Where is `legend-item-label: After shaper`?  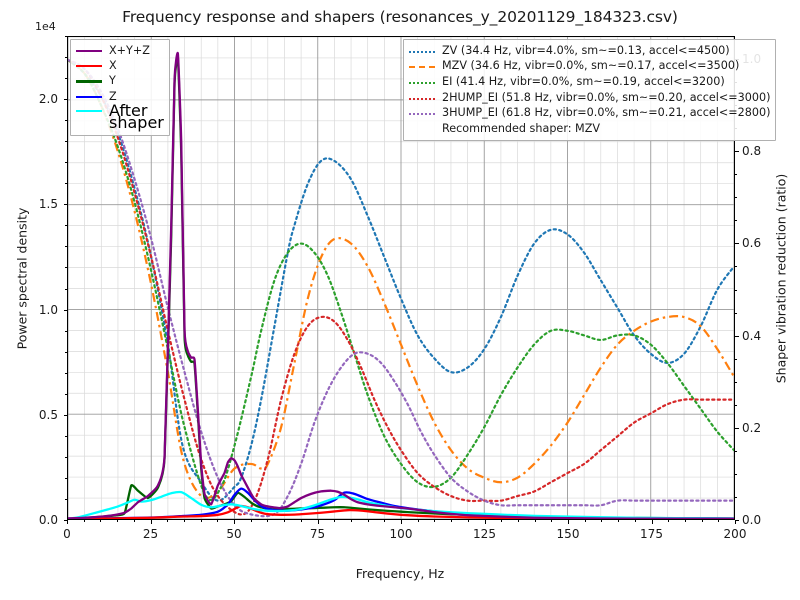
legend-item-label: After shaper is located at coordinates (136, 116).